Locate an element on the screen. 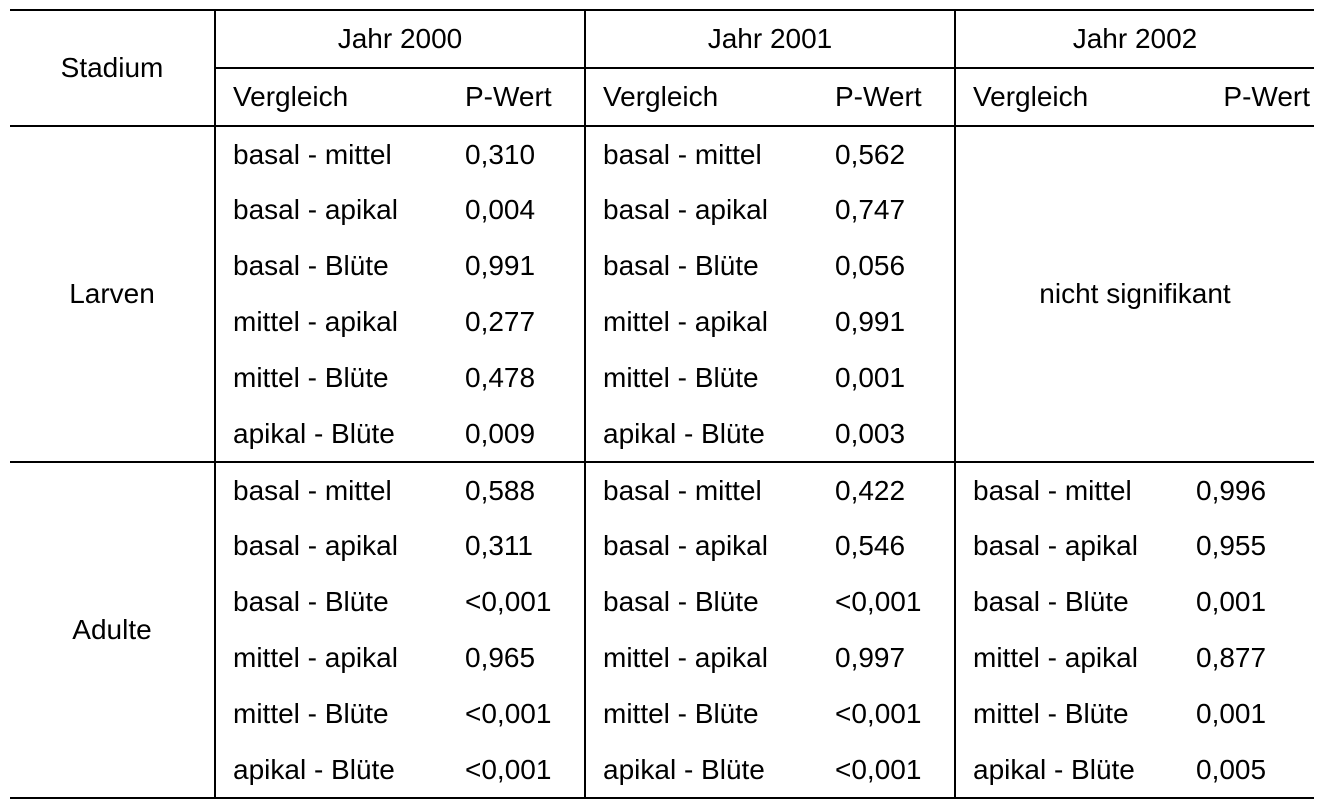  pvalue-cell: 0,997 is located at coordinates (870, 657).